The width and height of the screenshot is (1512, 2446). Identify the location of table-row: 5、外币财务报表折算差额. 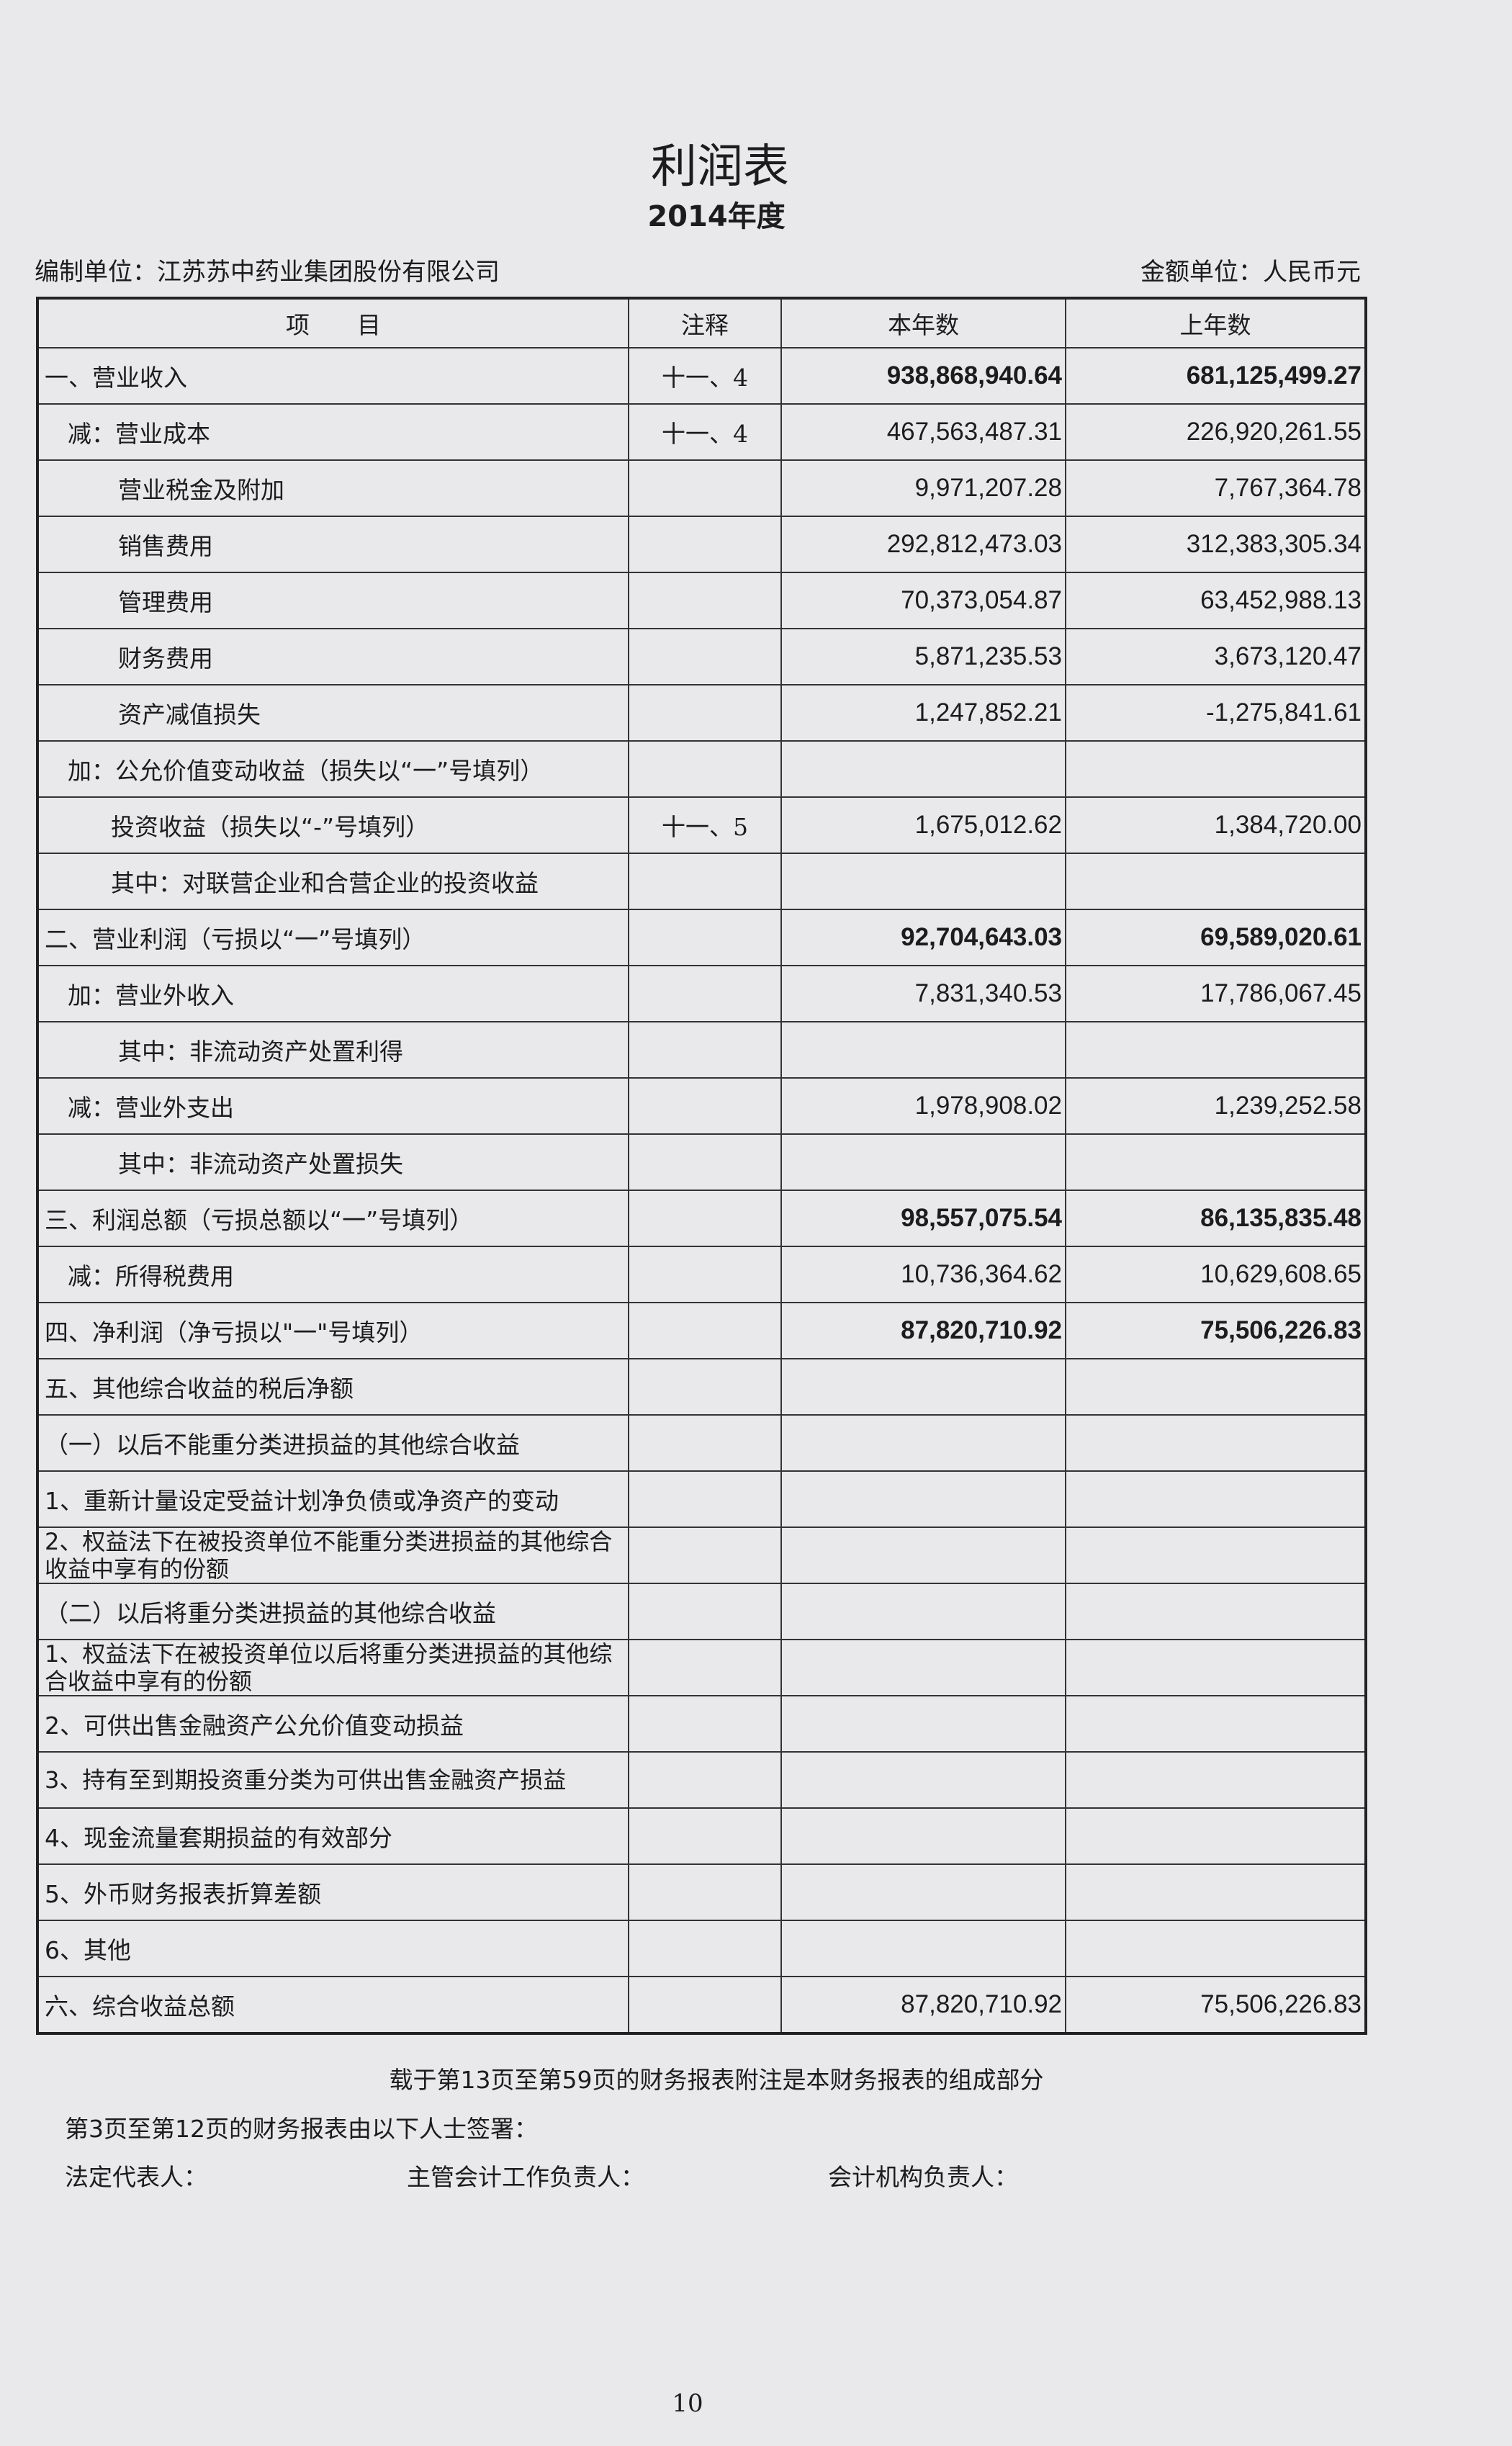
(702, 1892).